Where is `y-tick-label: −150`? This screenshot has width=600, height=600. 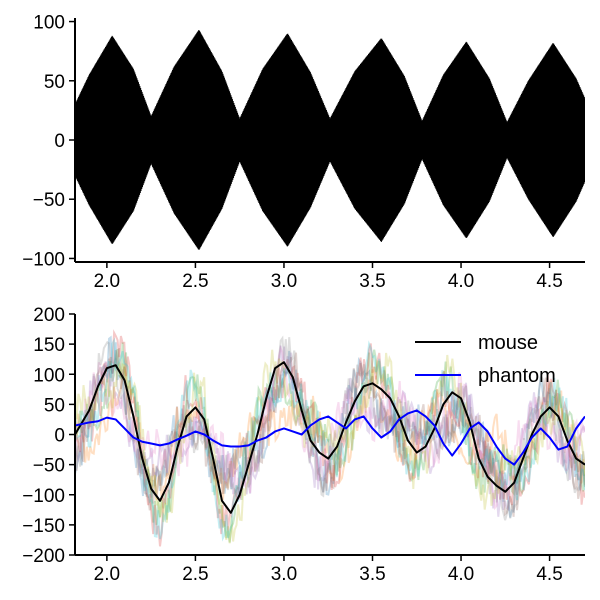 y-tick-label: −150 is located at coordinates (43, 526).